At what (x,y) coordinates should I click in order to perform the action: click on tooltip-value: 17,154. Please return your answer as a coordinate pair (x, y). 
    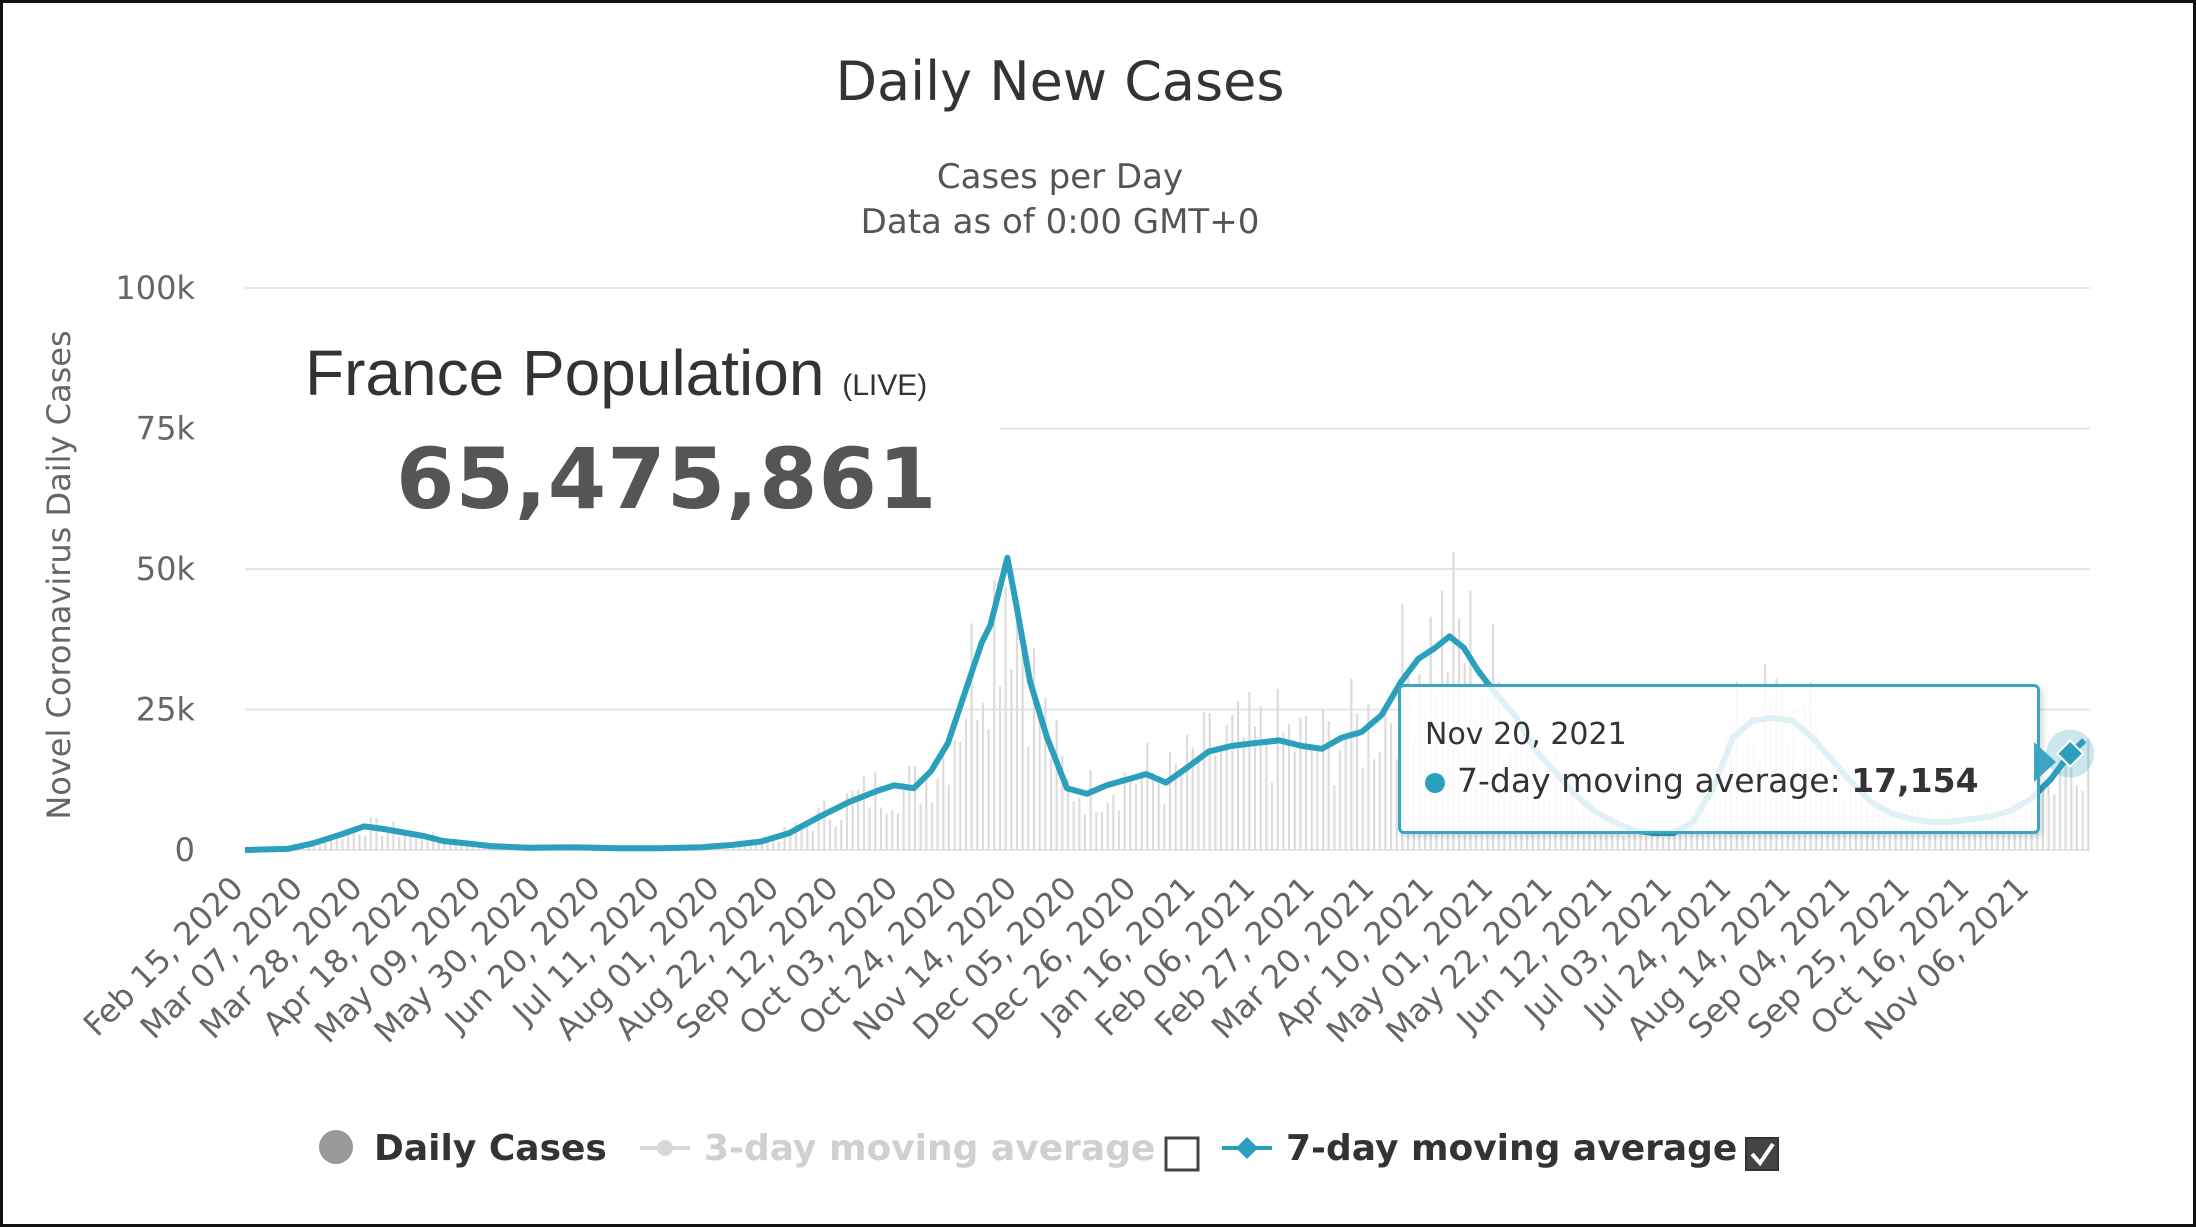
    Looking at the image, I should click on (1915, 780).